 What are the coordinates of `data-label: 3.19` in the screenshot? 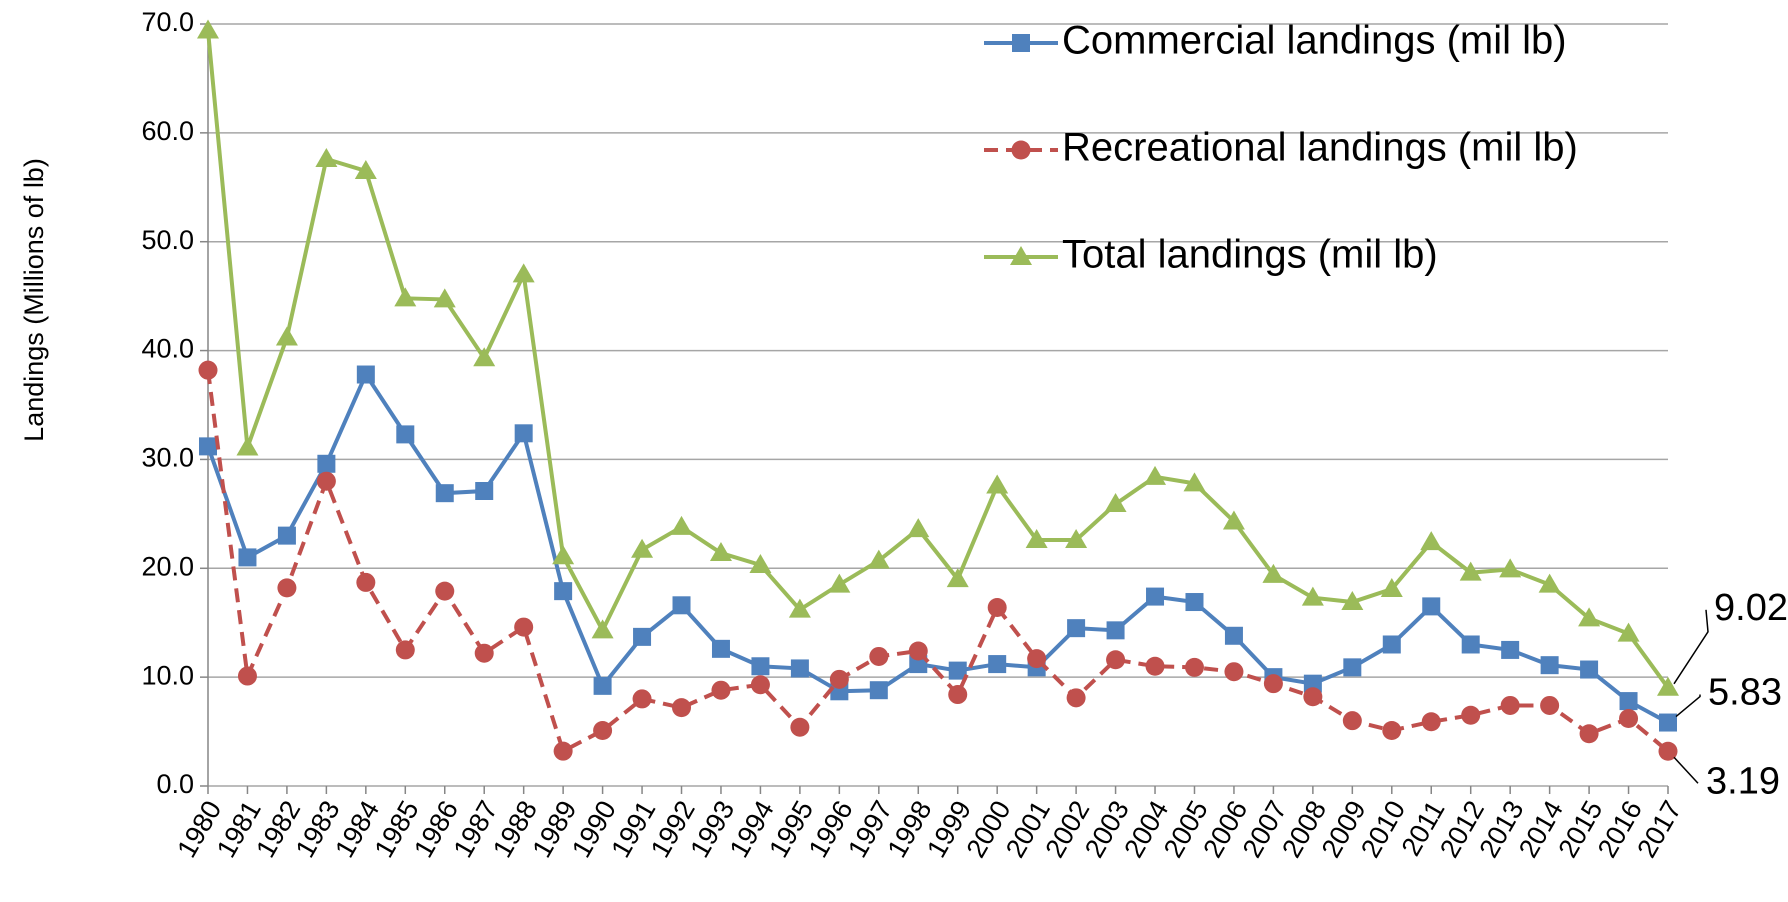 It's located at (1743, 781).